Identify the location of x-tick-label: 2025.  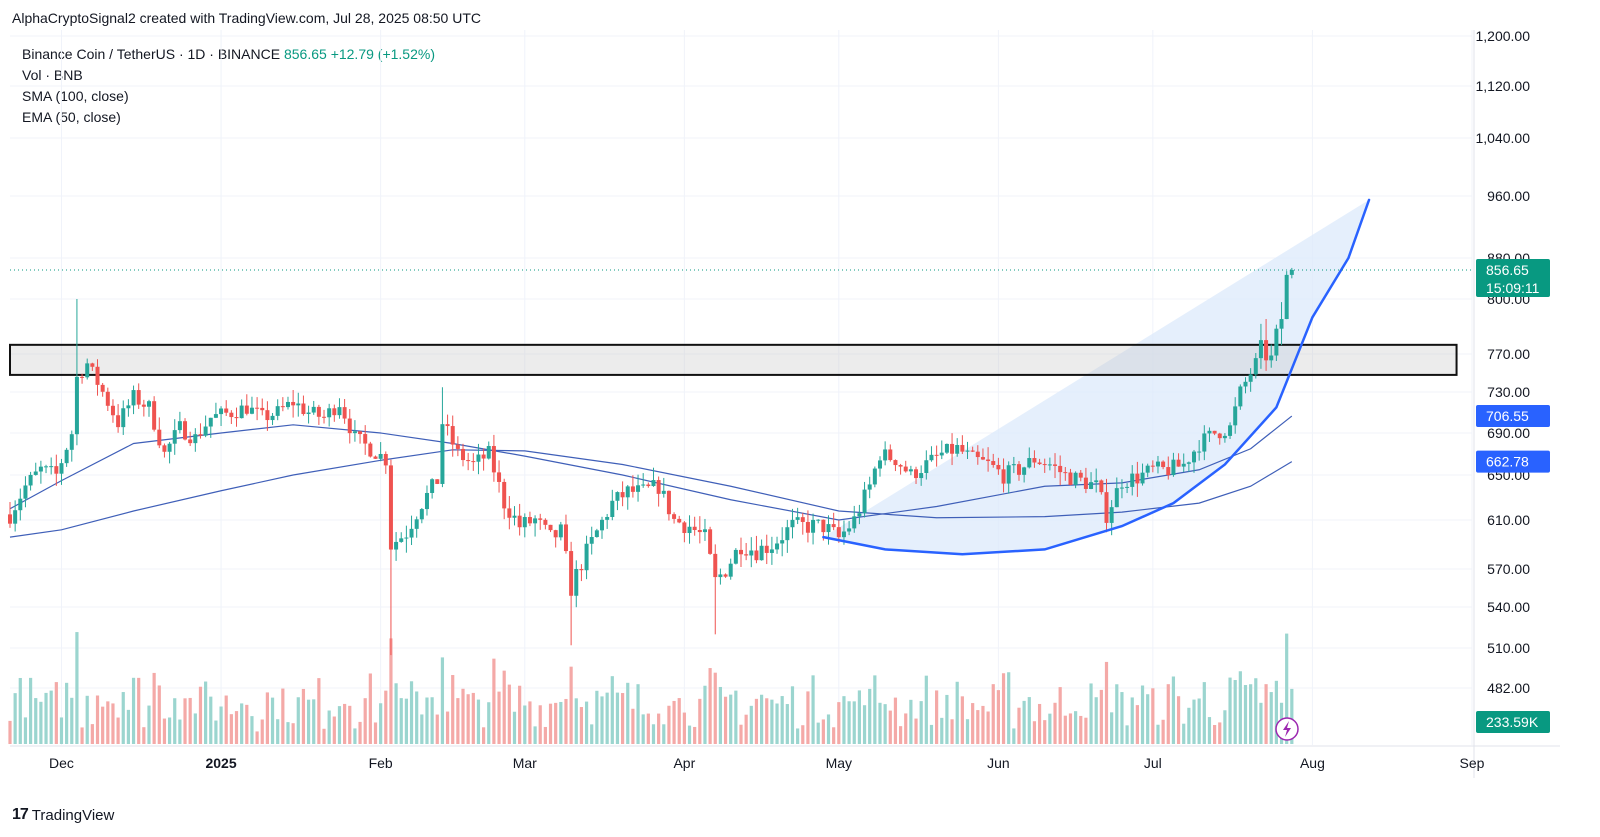
(220, 763).